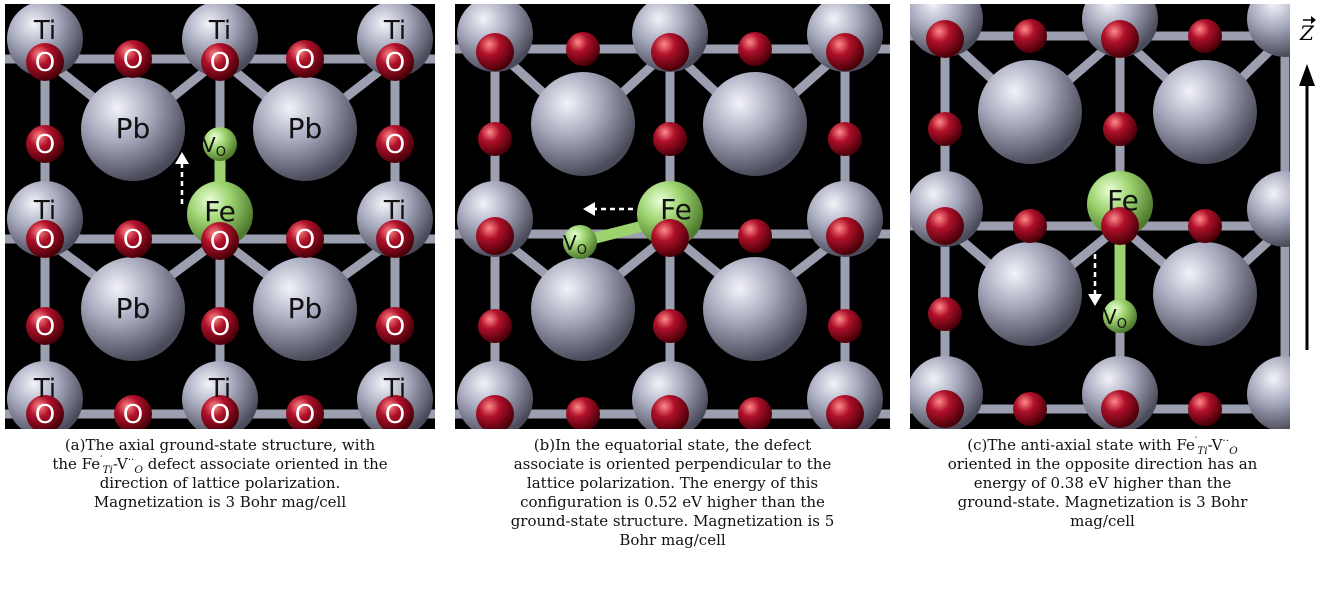 The width and height of the screenshot is (1327, 593). I want to click on panel-a-pb-atoms, so click(219, 219).